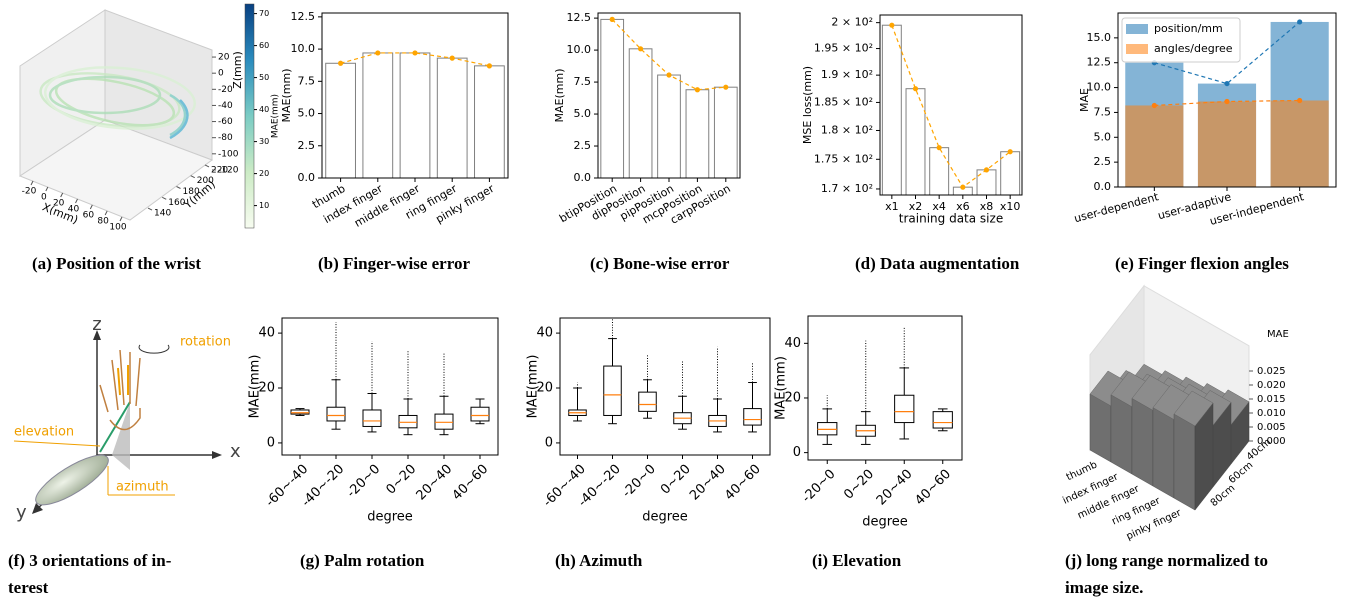 Image resolution: width=1351 pixels, height=603 pixels. What do you see at coordinates (852, 22) in the screenshot?
I see `y-tick-label: 2 × 10²` at bounding box center [852, 22].